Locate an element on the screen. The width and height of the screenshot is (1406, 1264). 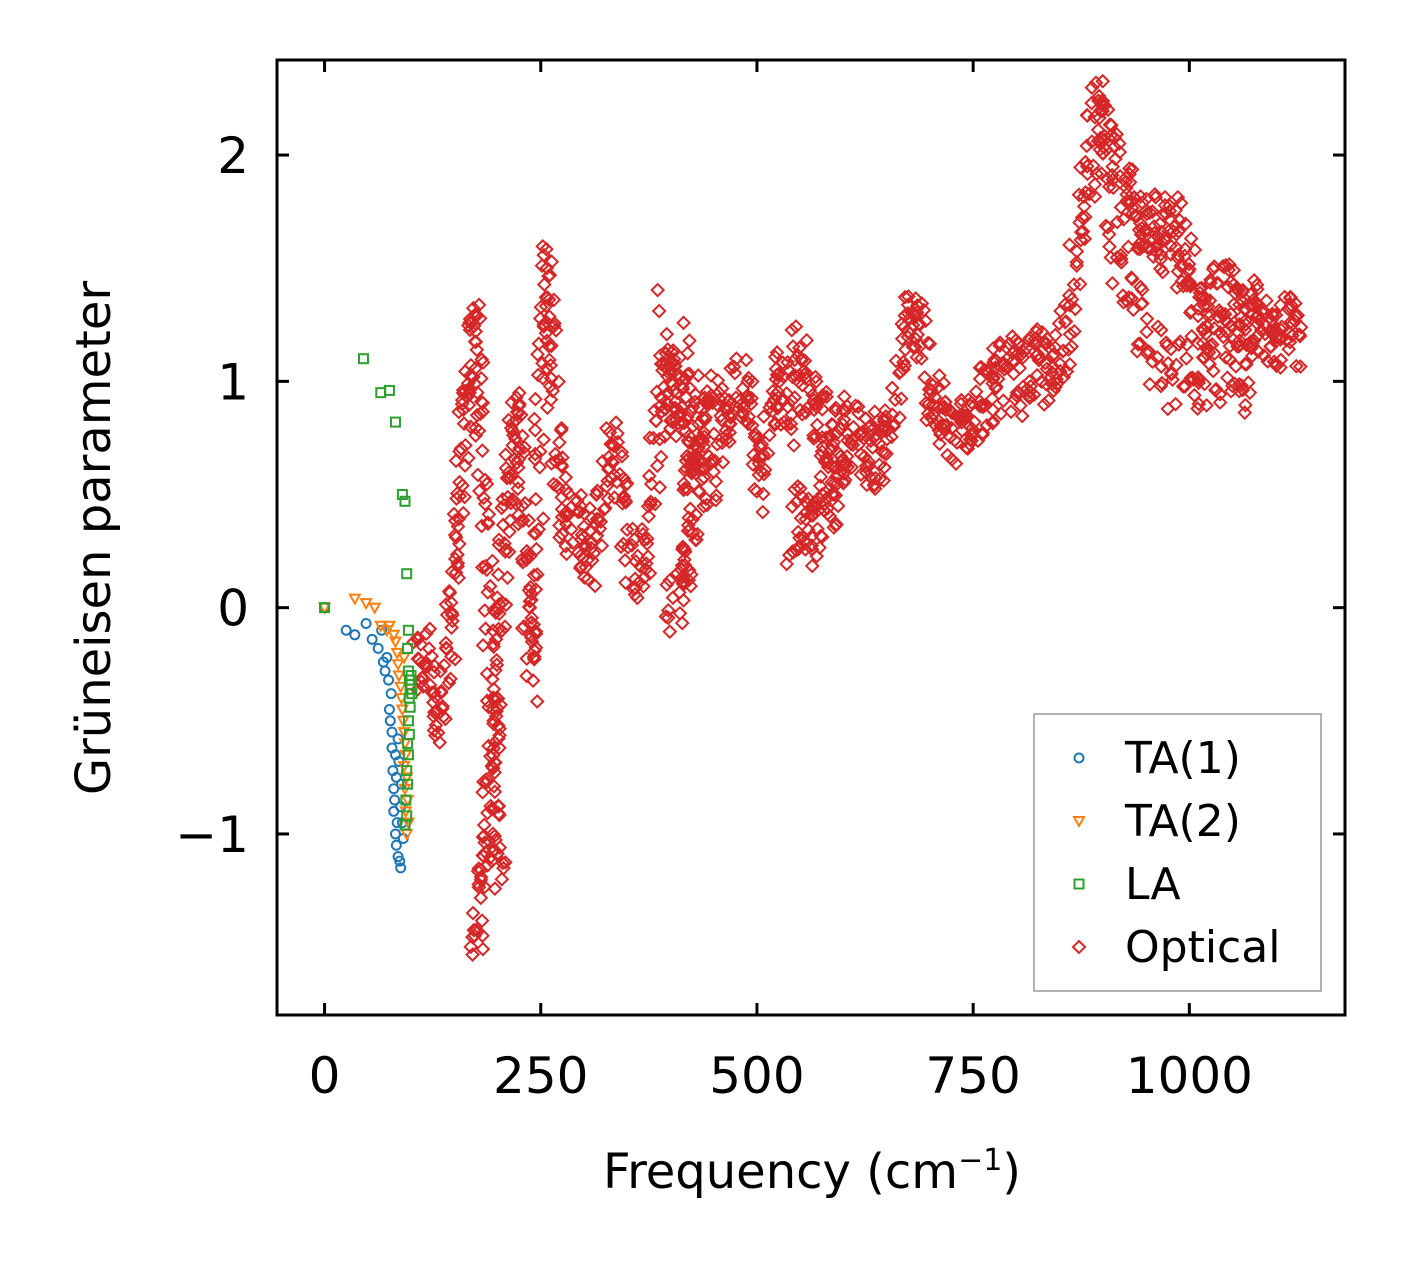
series-ta-1- is located at coordinates (364, 738).